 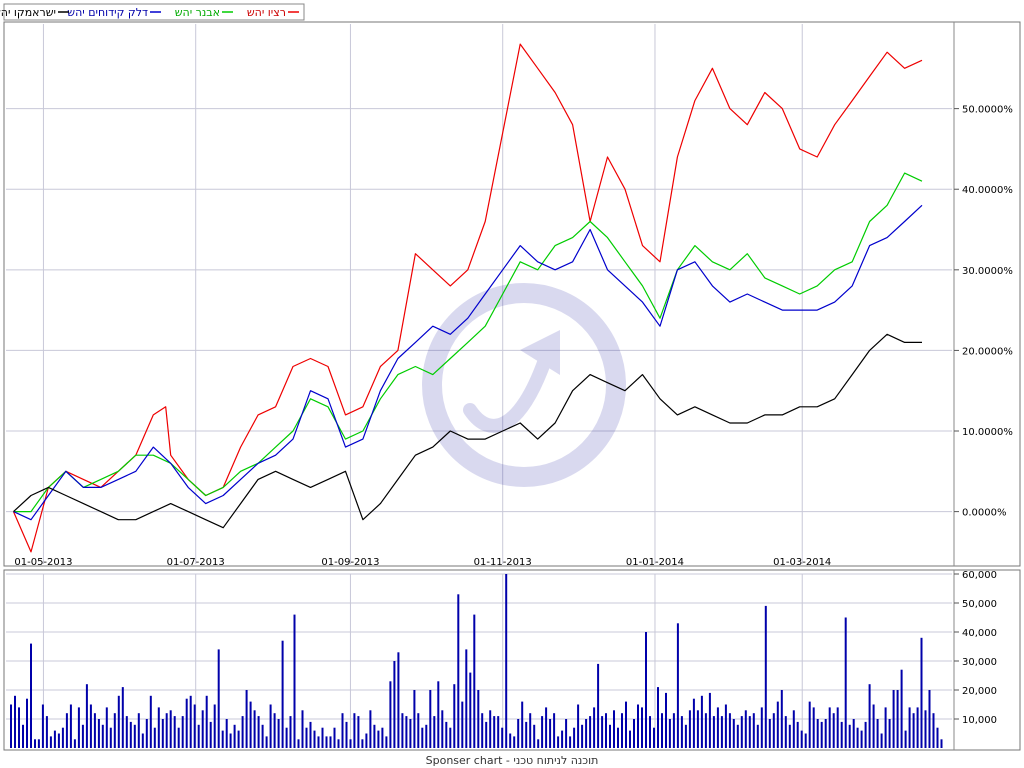 What do you see at coordinates (984, 513) in the screenshot?
I see `price-tick-label: 0.0000%` at bounding box center [984, 513].